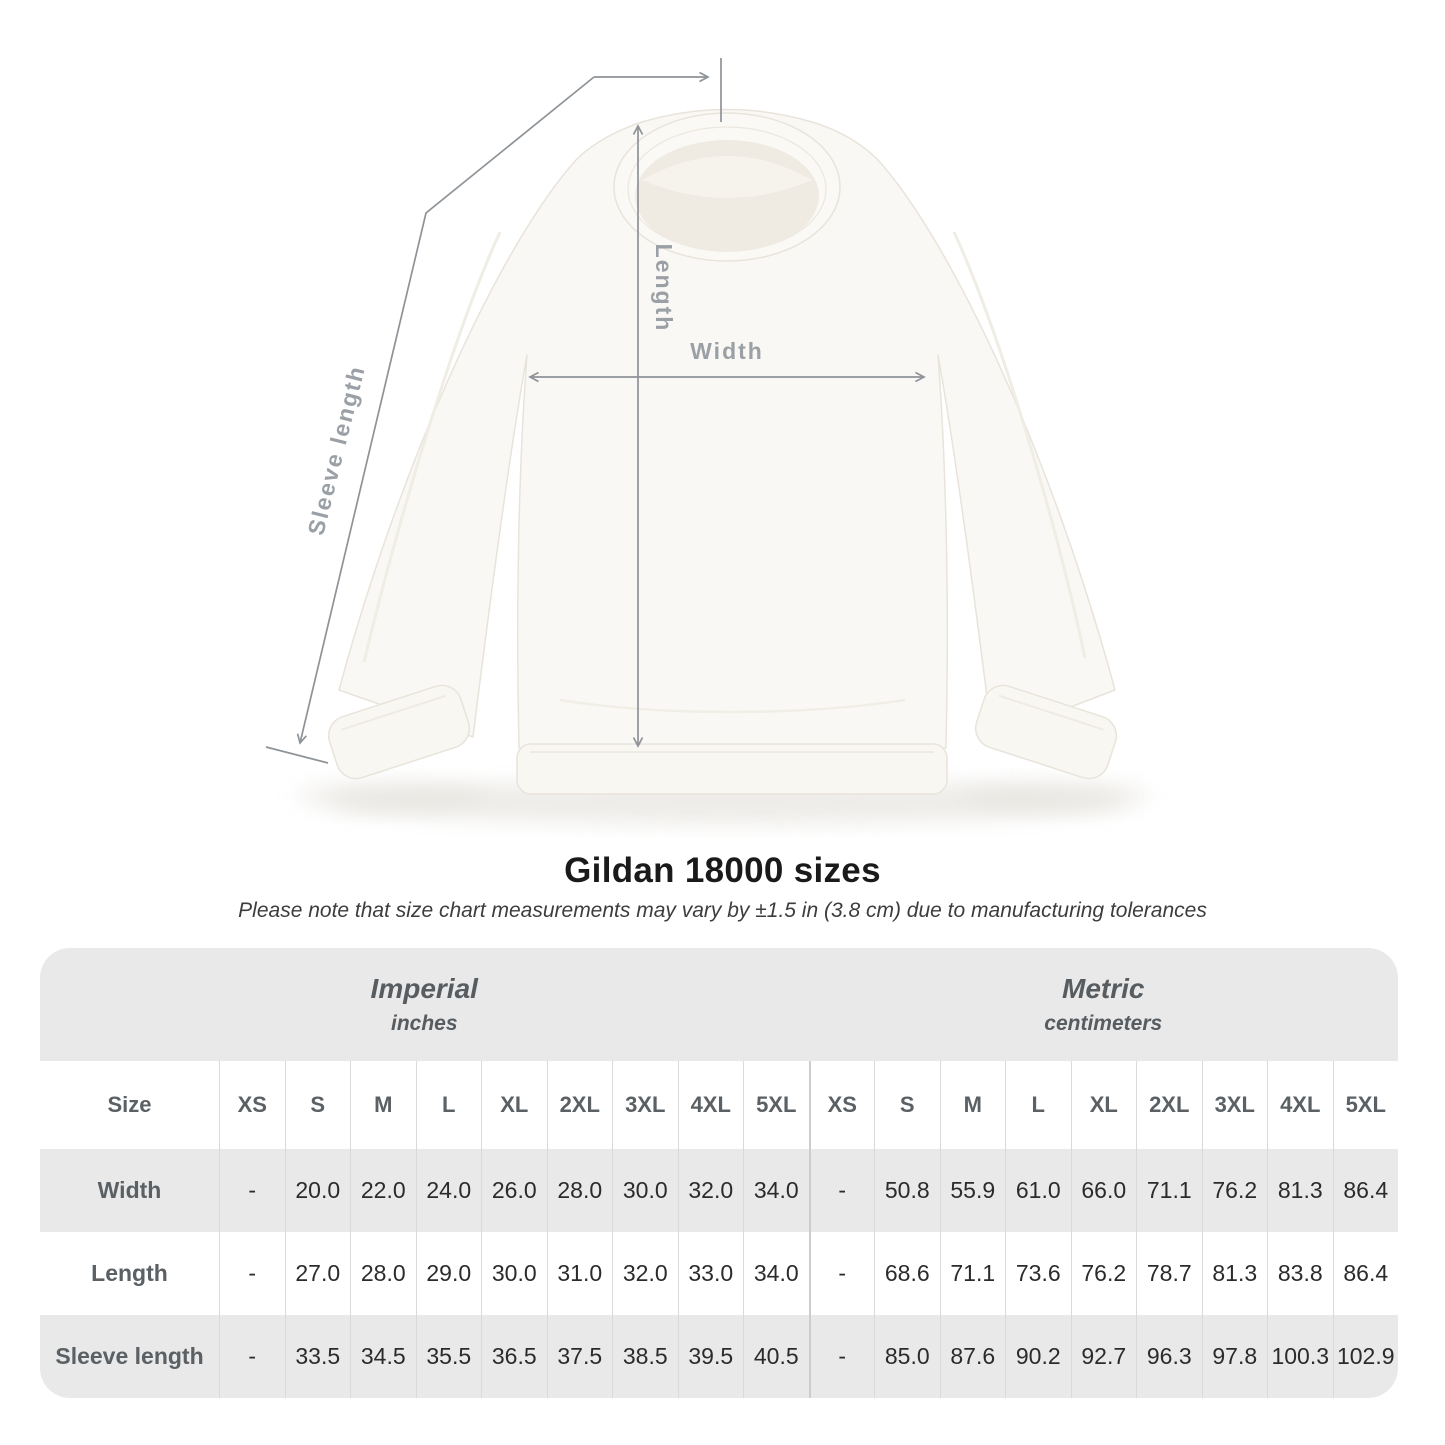 Image resolution: width=1445 pixels, height=1445 pixels. What do you see at coordinates (424, 1023) in the screenshot?
I see `imperial-subtitle: inches` at bounding box center [424, 1023].